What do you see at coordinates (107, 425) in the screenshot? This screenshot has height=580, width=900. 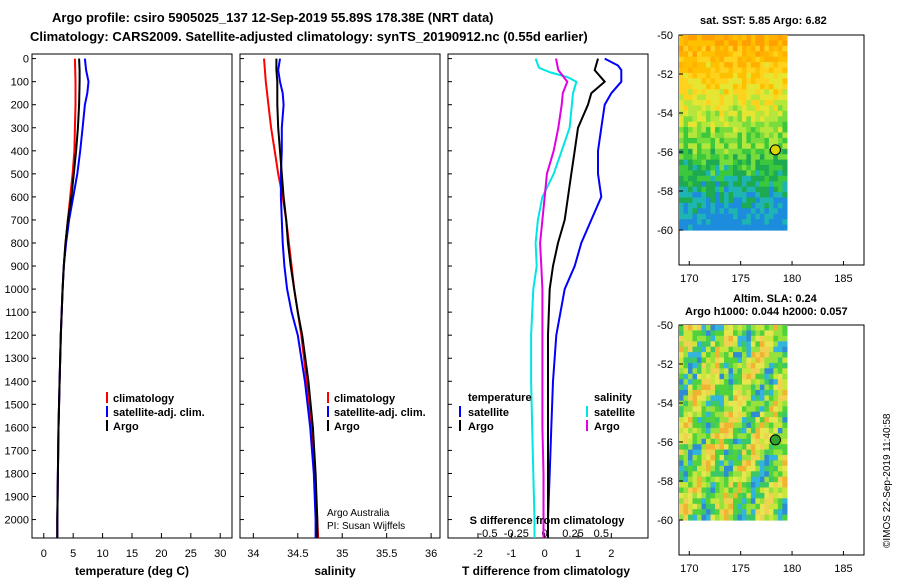 I see `legend-argo-swatch` at bounding box center [107, 425].